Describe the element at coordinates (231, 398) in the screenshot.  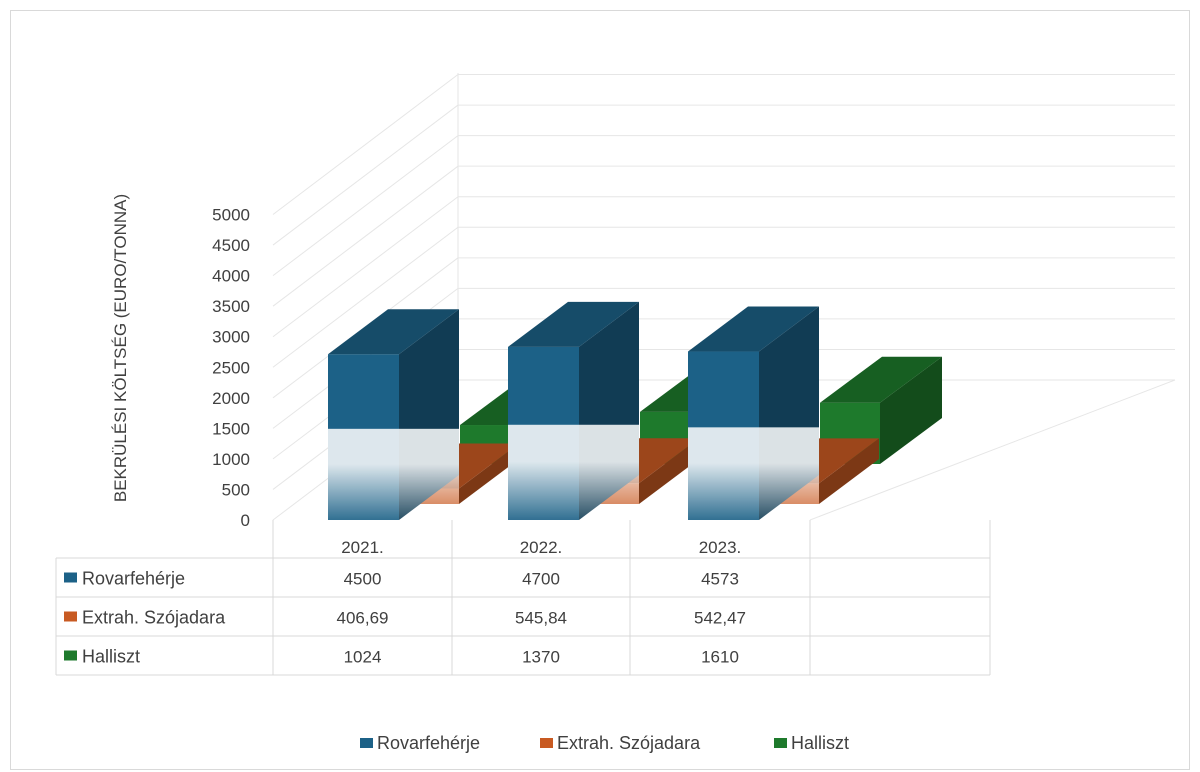
I see `y-tick-label: 2000` at that location.